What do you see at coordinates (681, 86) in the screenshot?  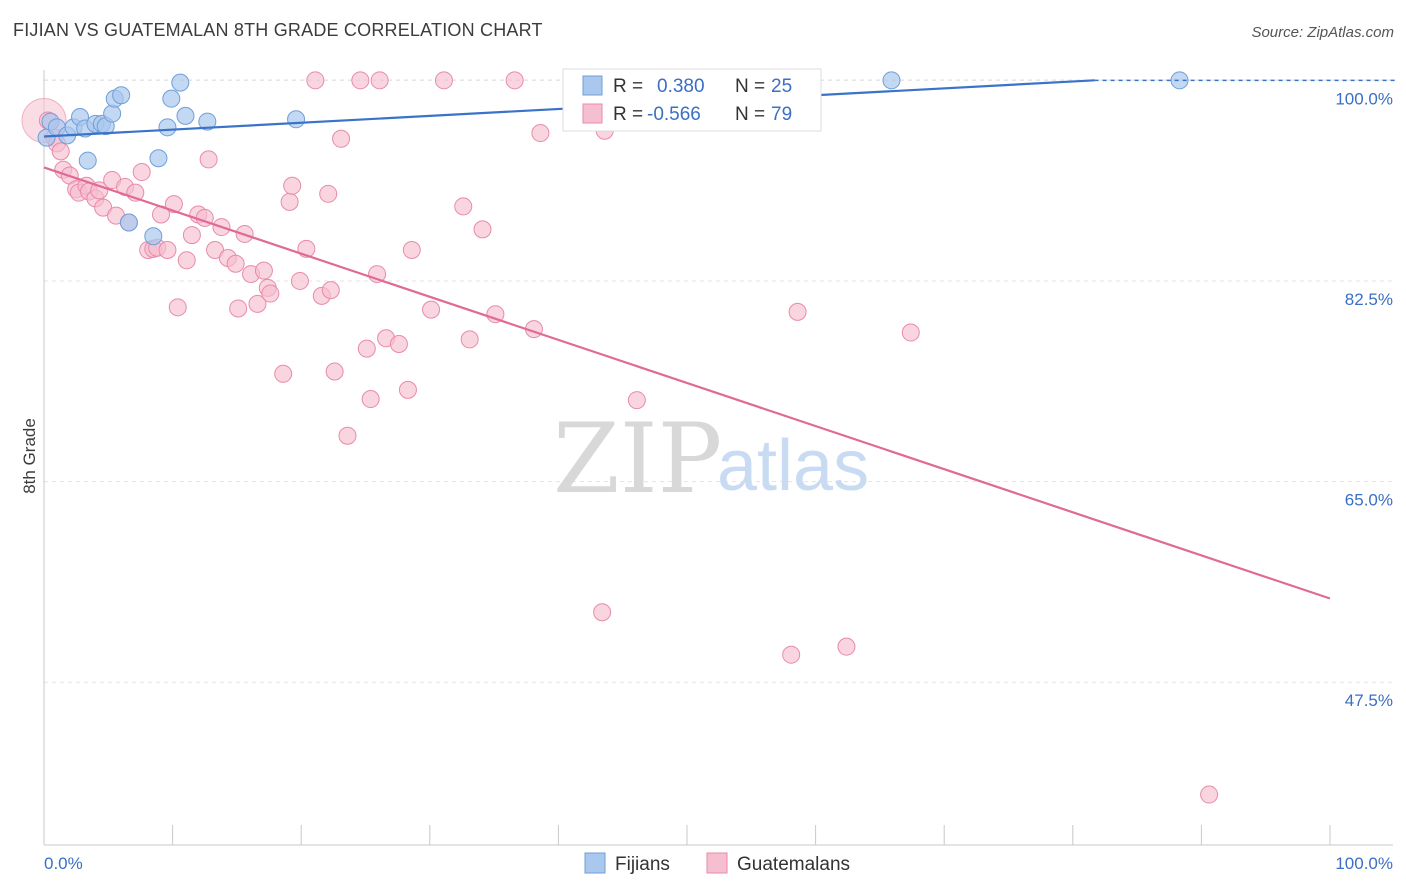 I see `legend-fijians-r-value: 0.380` at bounding box center [681, 86].